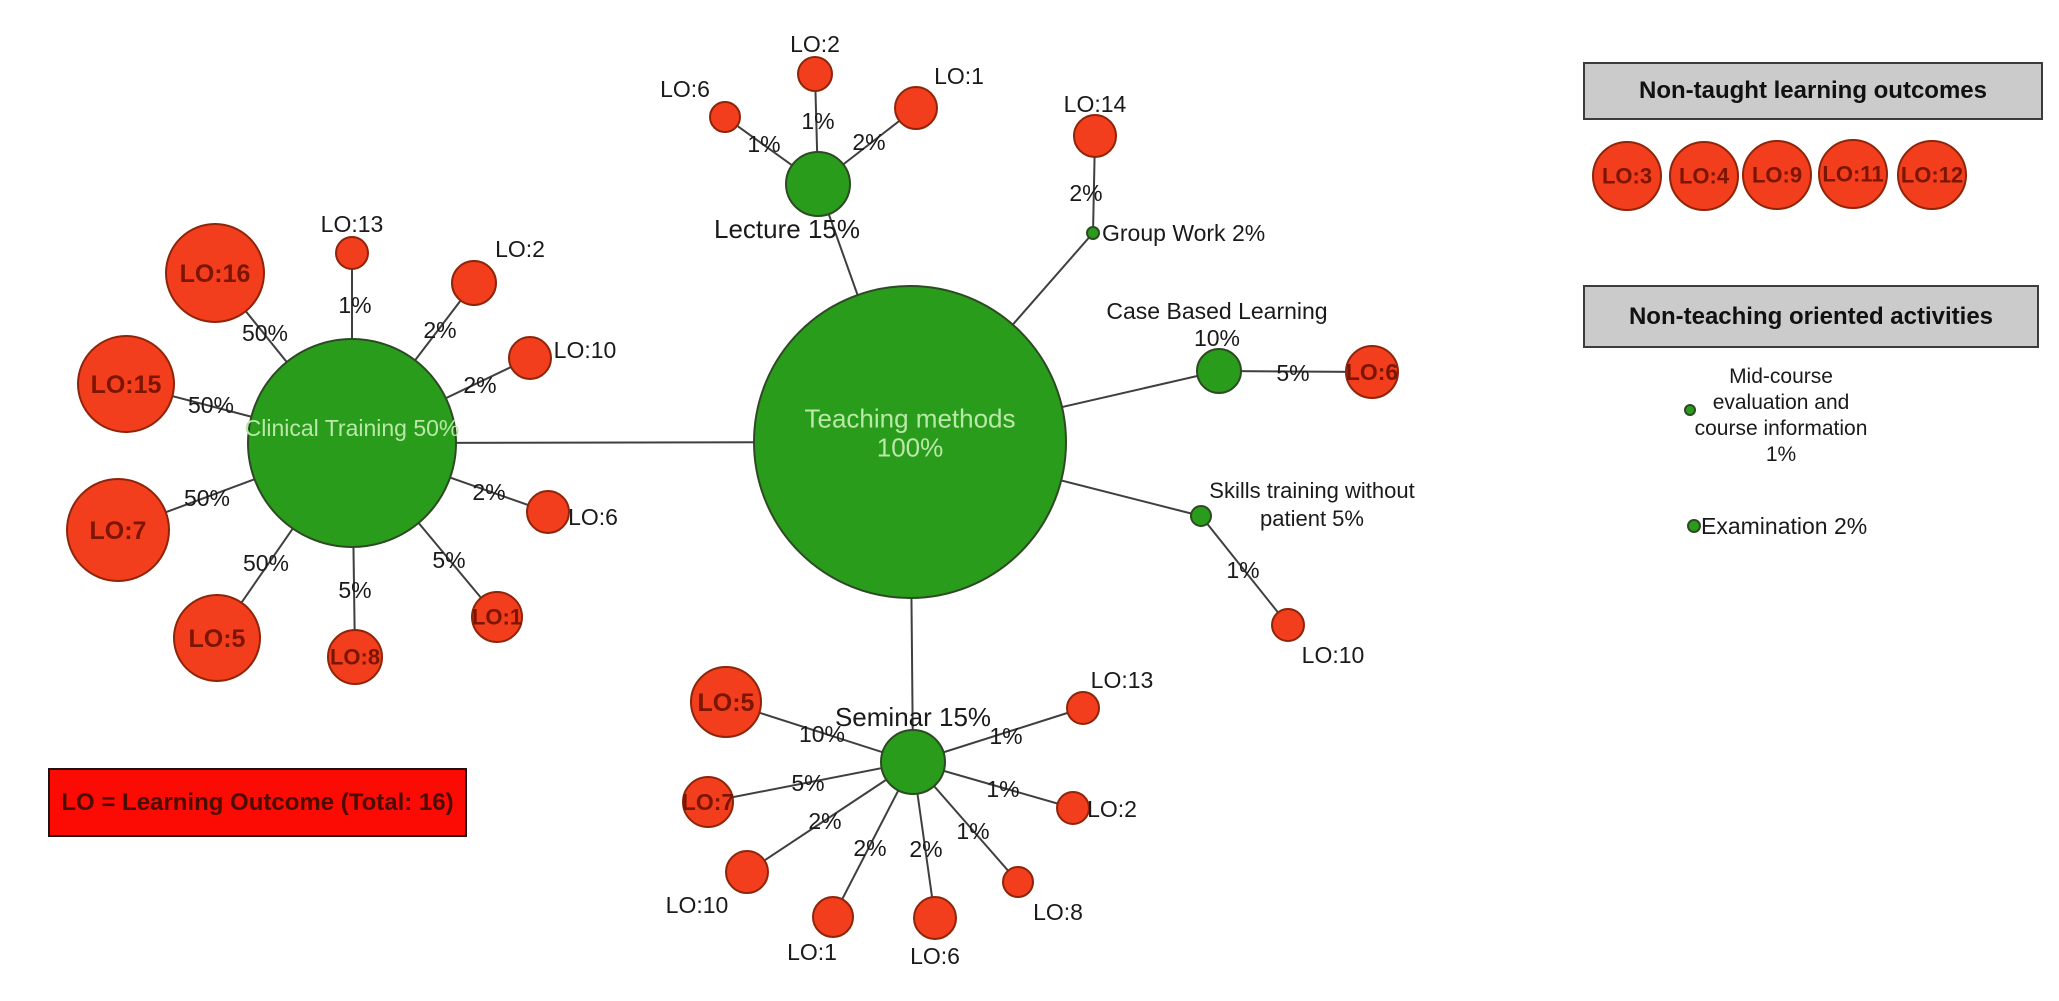 The width and height of the screenshot is (2059, 1001). I want to click on node-lo9-legend, so click(1777, 175).